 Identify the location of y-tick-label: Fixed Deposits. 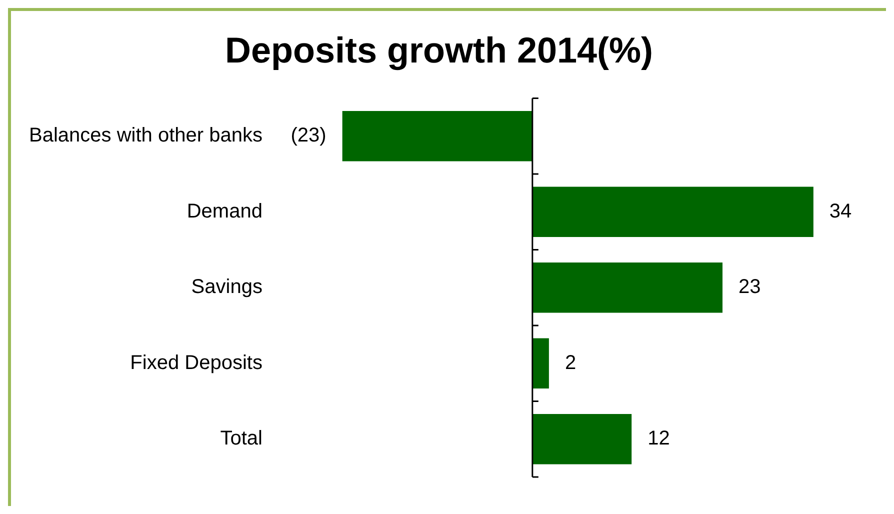
(196, 363).